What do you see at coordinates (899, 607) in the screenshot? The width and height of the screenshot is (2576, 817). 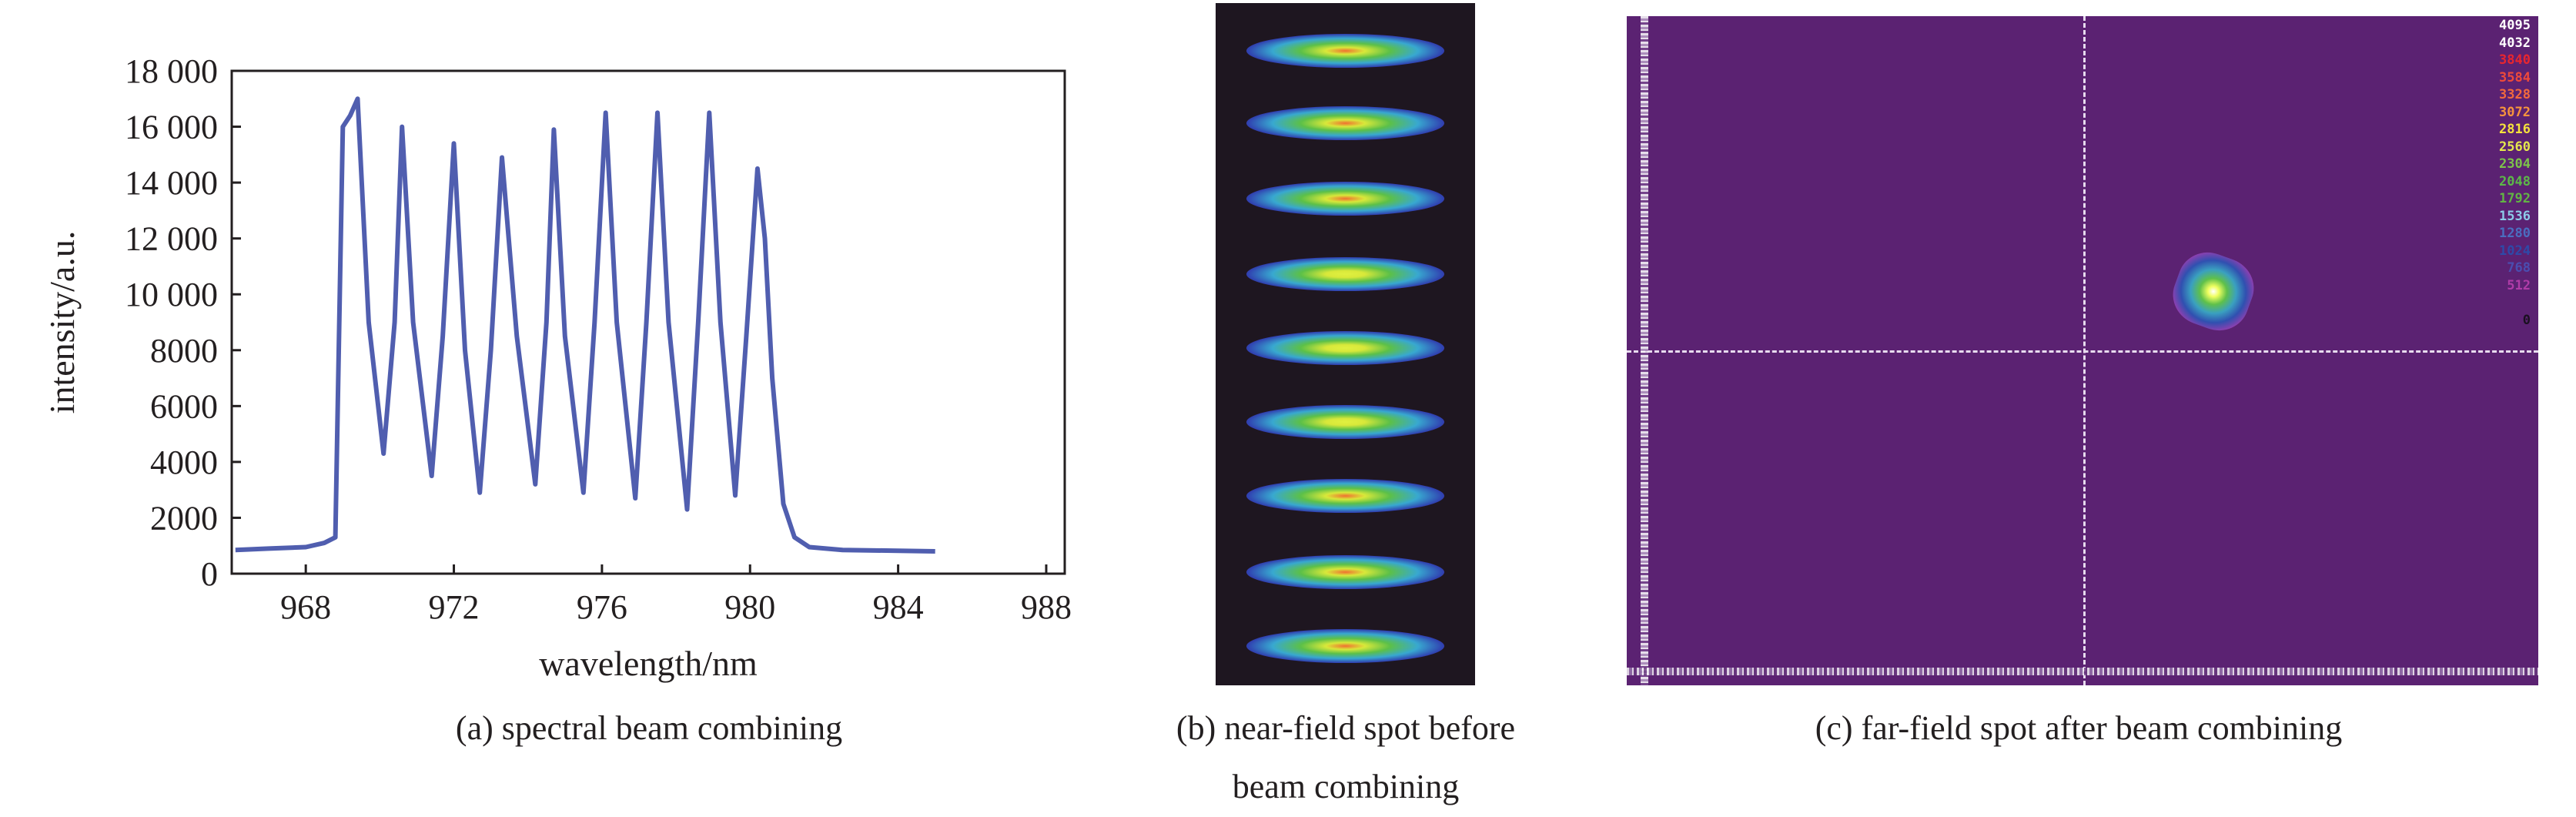 I see `x-tick-label: 984` at bounding box center [899, 607].